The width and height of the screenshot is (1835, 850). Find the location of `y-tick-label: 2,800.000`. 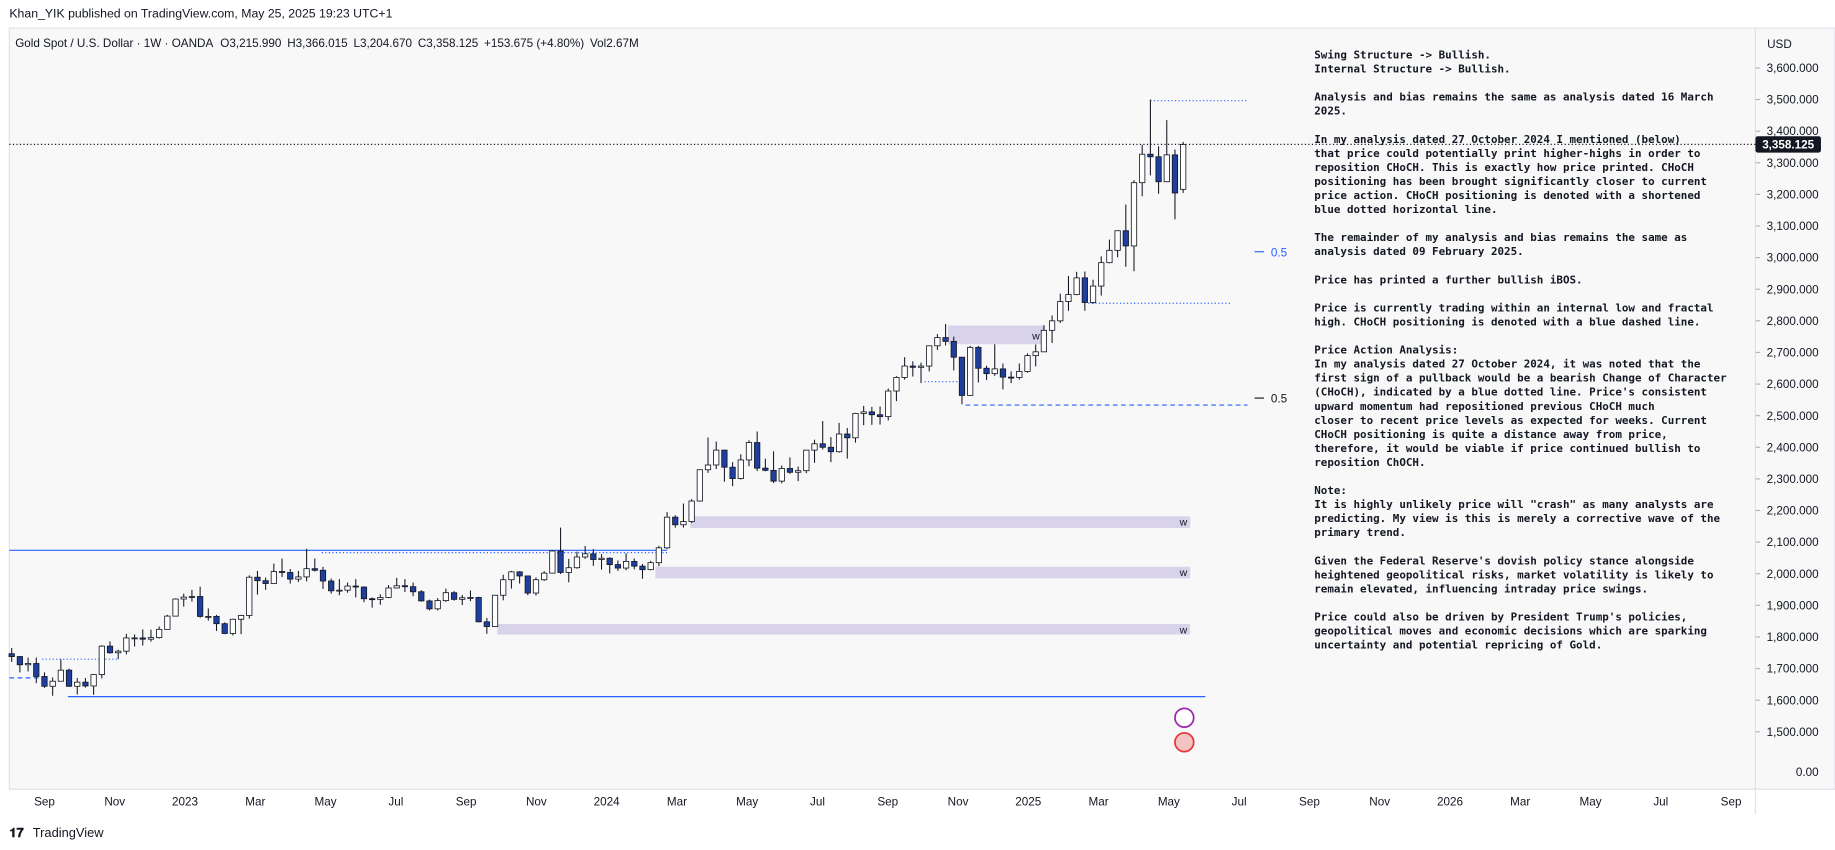

y-tick-label: 2,800.000 is located at coordinates (1793, 321).